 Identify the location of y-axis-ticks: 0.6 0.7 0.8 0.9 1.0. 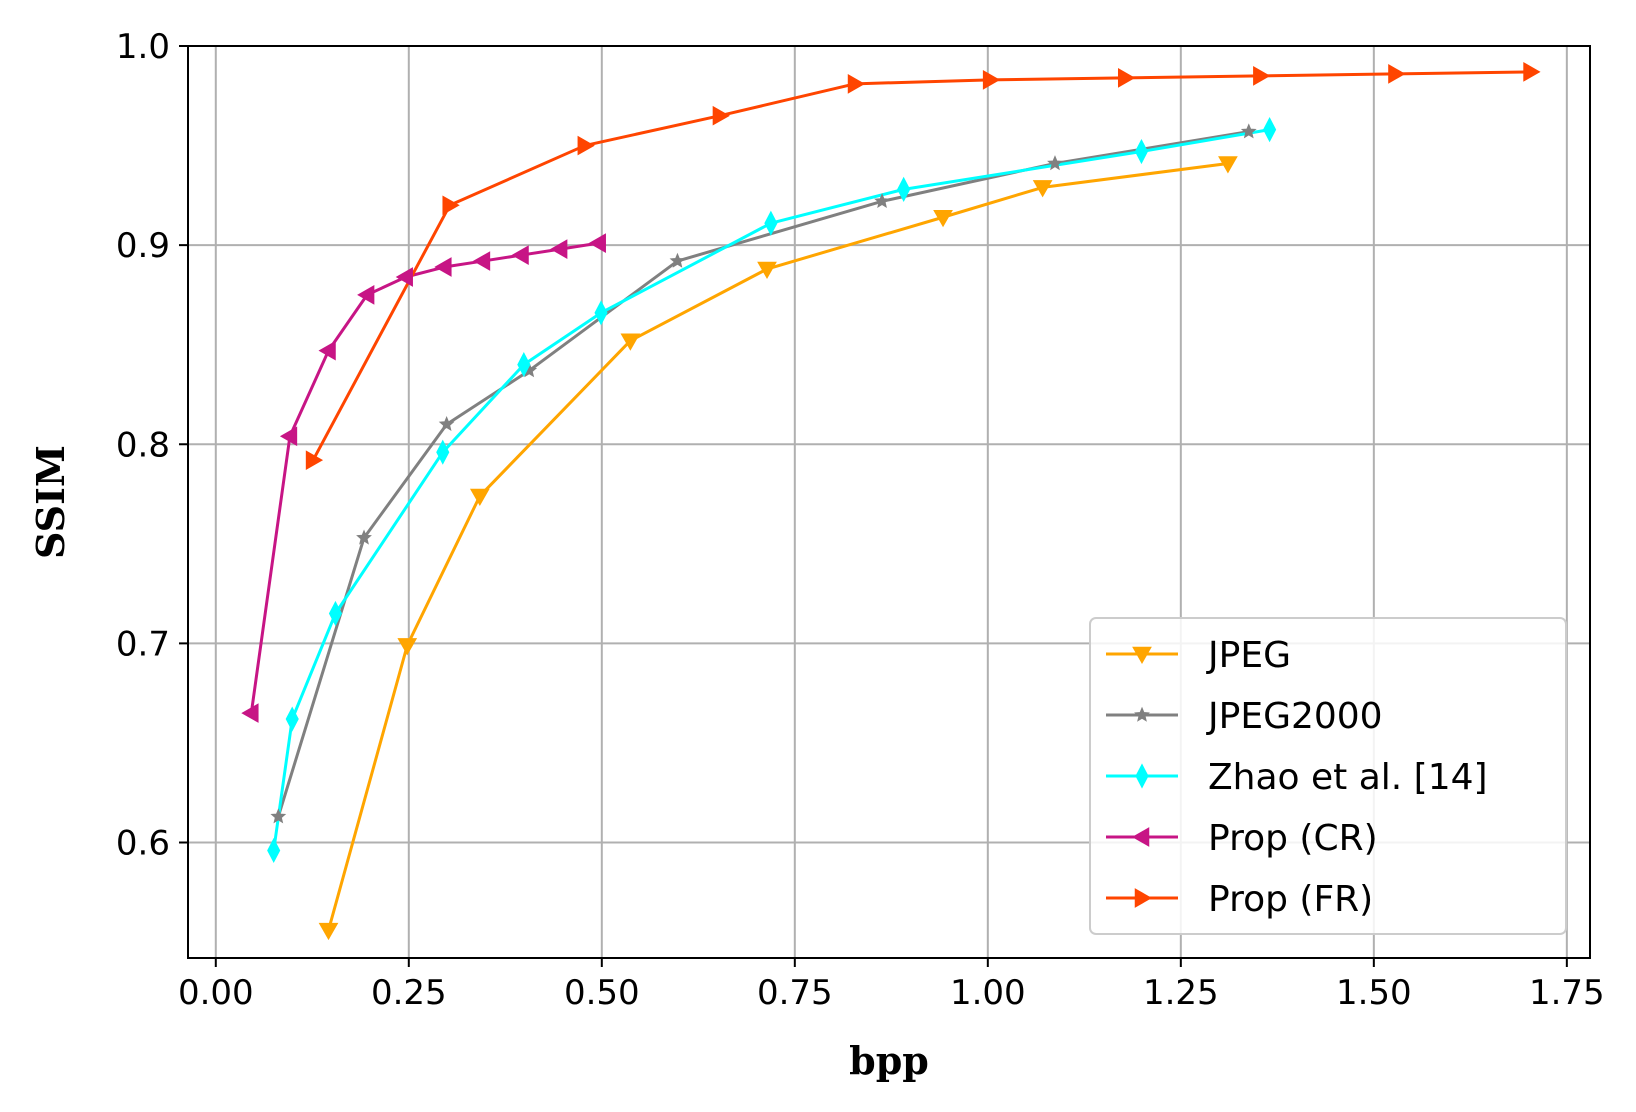
(152, 445).